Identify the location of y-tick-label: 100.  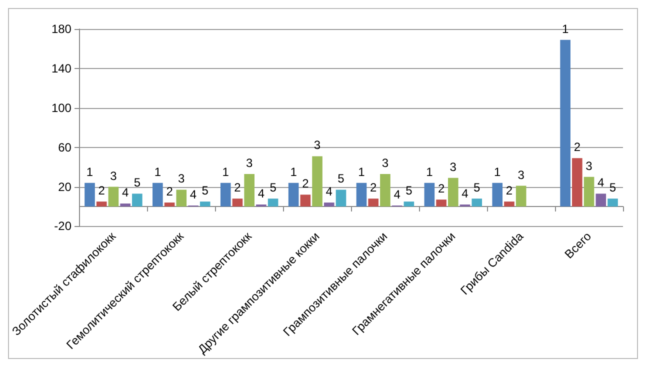
(61, 107).